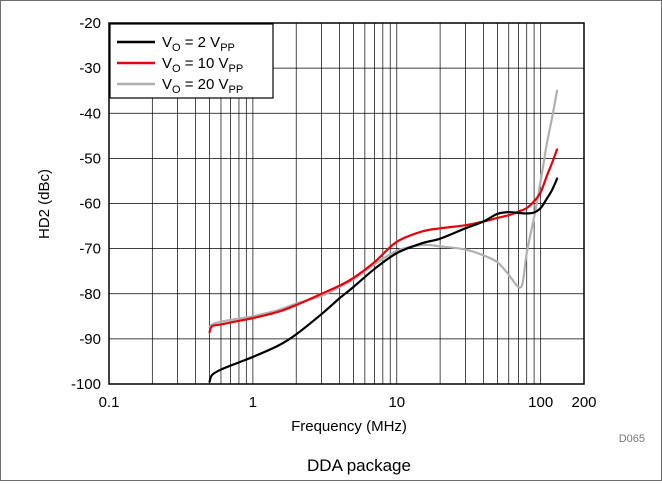  What do you see at coordinates (86, 384) in the screenshot?
I see `y-tick-label: -100` at bounding box center [86, 384].